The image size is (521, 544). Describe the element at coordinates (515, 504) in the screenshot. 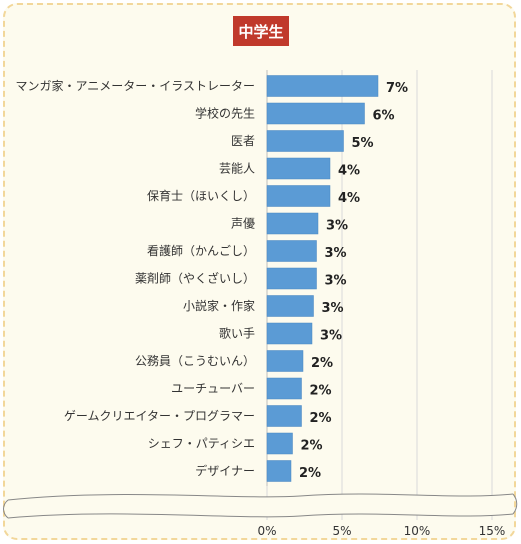

I see `axis-break-cap-right` at that location.